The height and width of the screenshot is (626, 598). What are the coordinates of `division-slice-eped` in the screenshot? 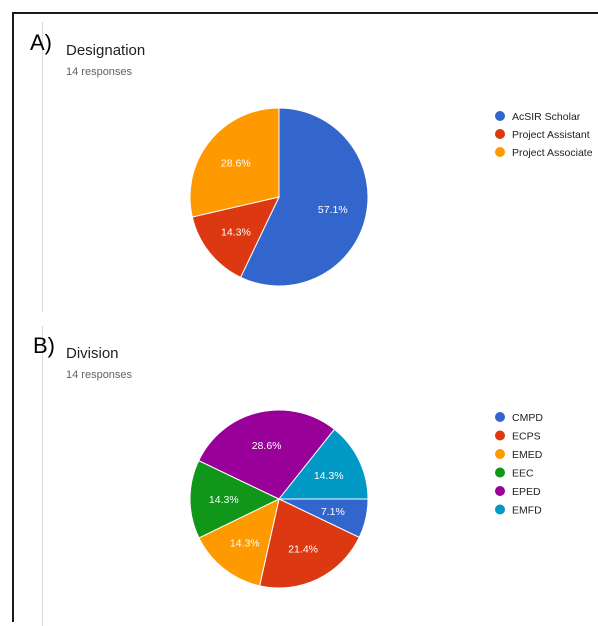 It's located at (267, 454).